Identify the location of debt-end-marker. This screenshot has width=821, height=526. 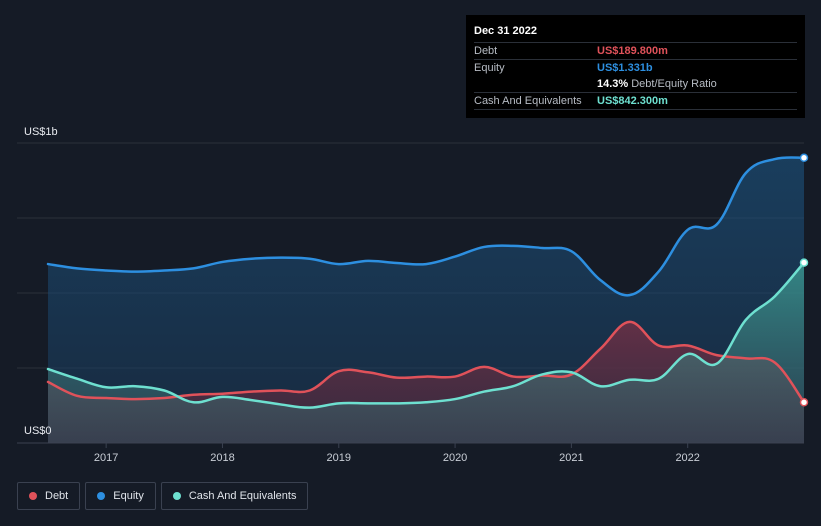
(804, 402).